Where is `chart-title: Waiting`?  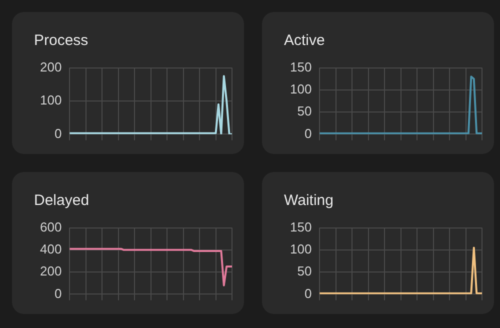 chart-title: Waiting is located at coordinates (309, 200).